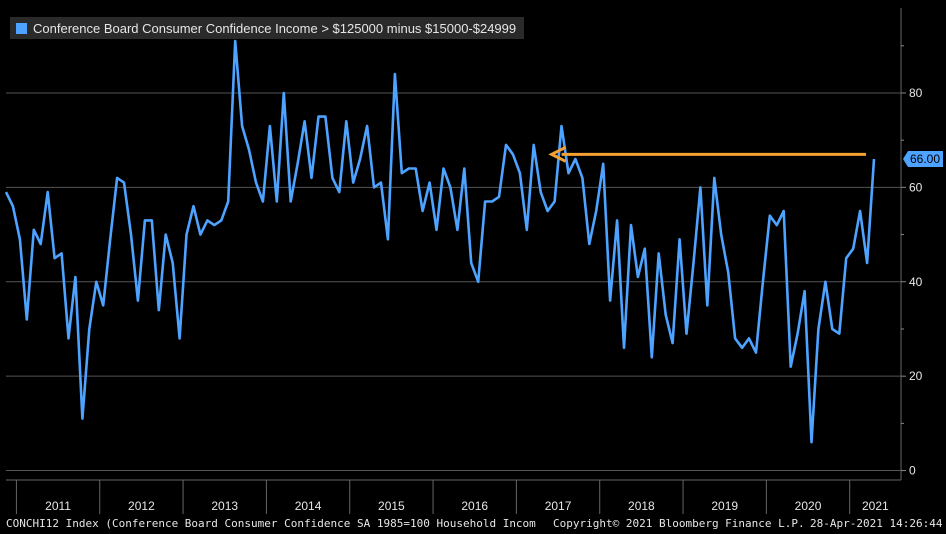  Describe the element at coordinates (641, 506) in the screenshot. I see `x-tick-label: 2018` at that location.